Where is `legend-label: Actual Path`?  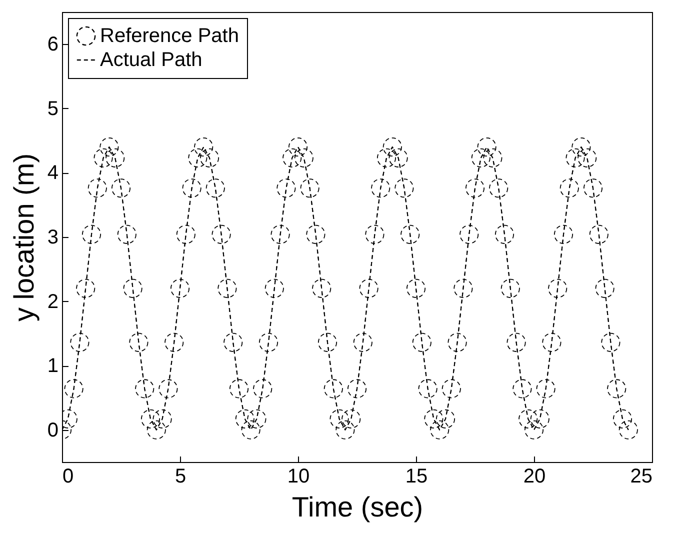
legend-label: Actual Path is located at coordinates (151, 60).